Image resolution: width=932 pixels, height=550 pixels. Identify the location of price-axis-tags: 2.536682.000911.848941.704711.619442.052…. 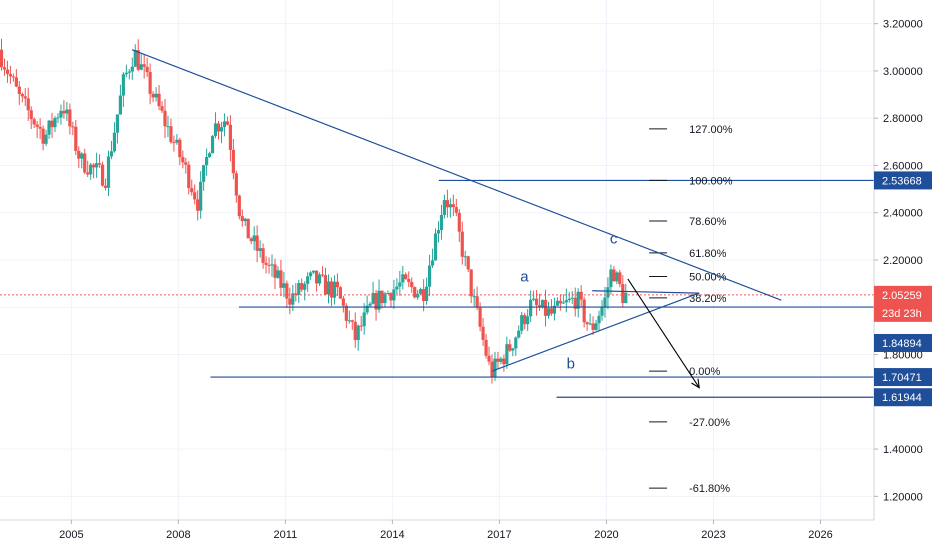
(903, 289).